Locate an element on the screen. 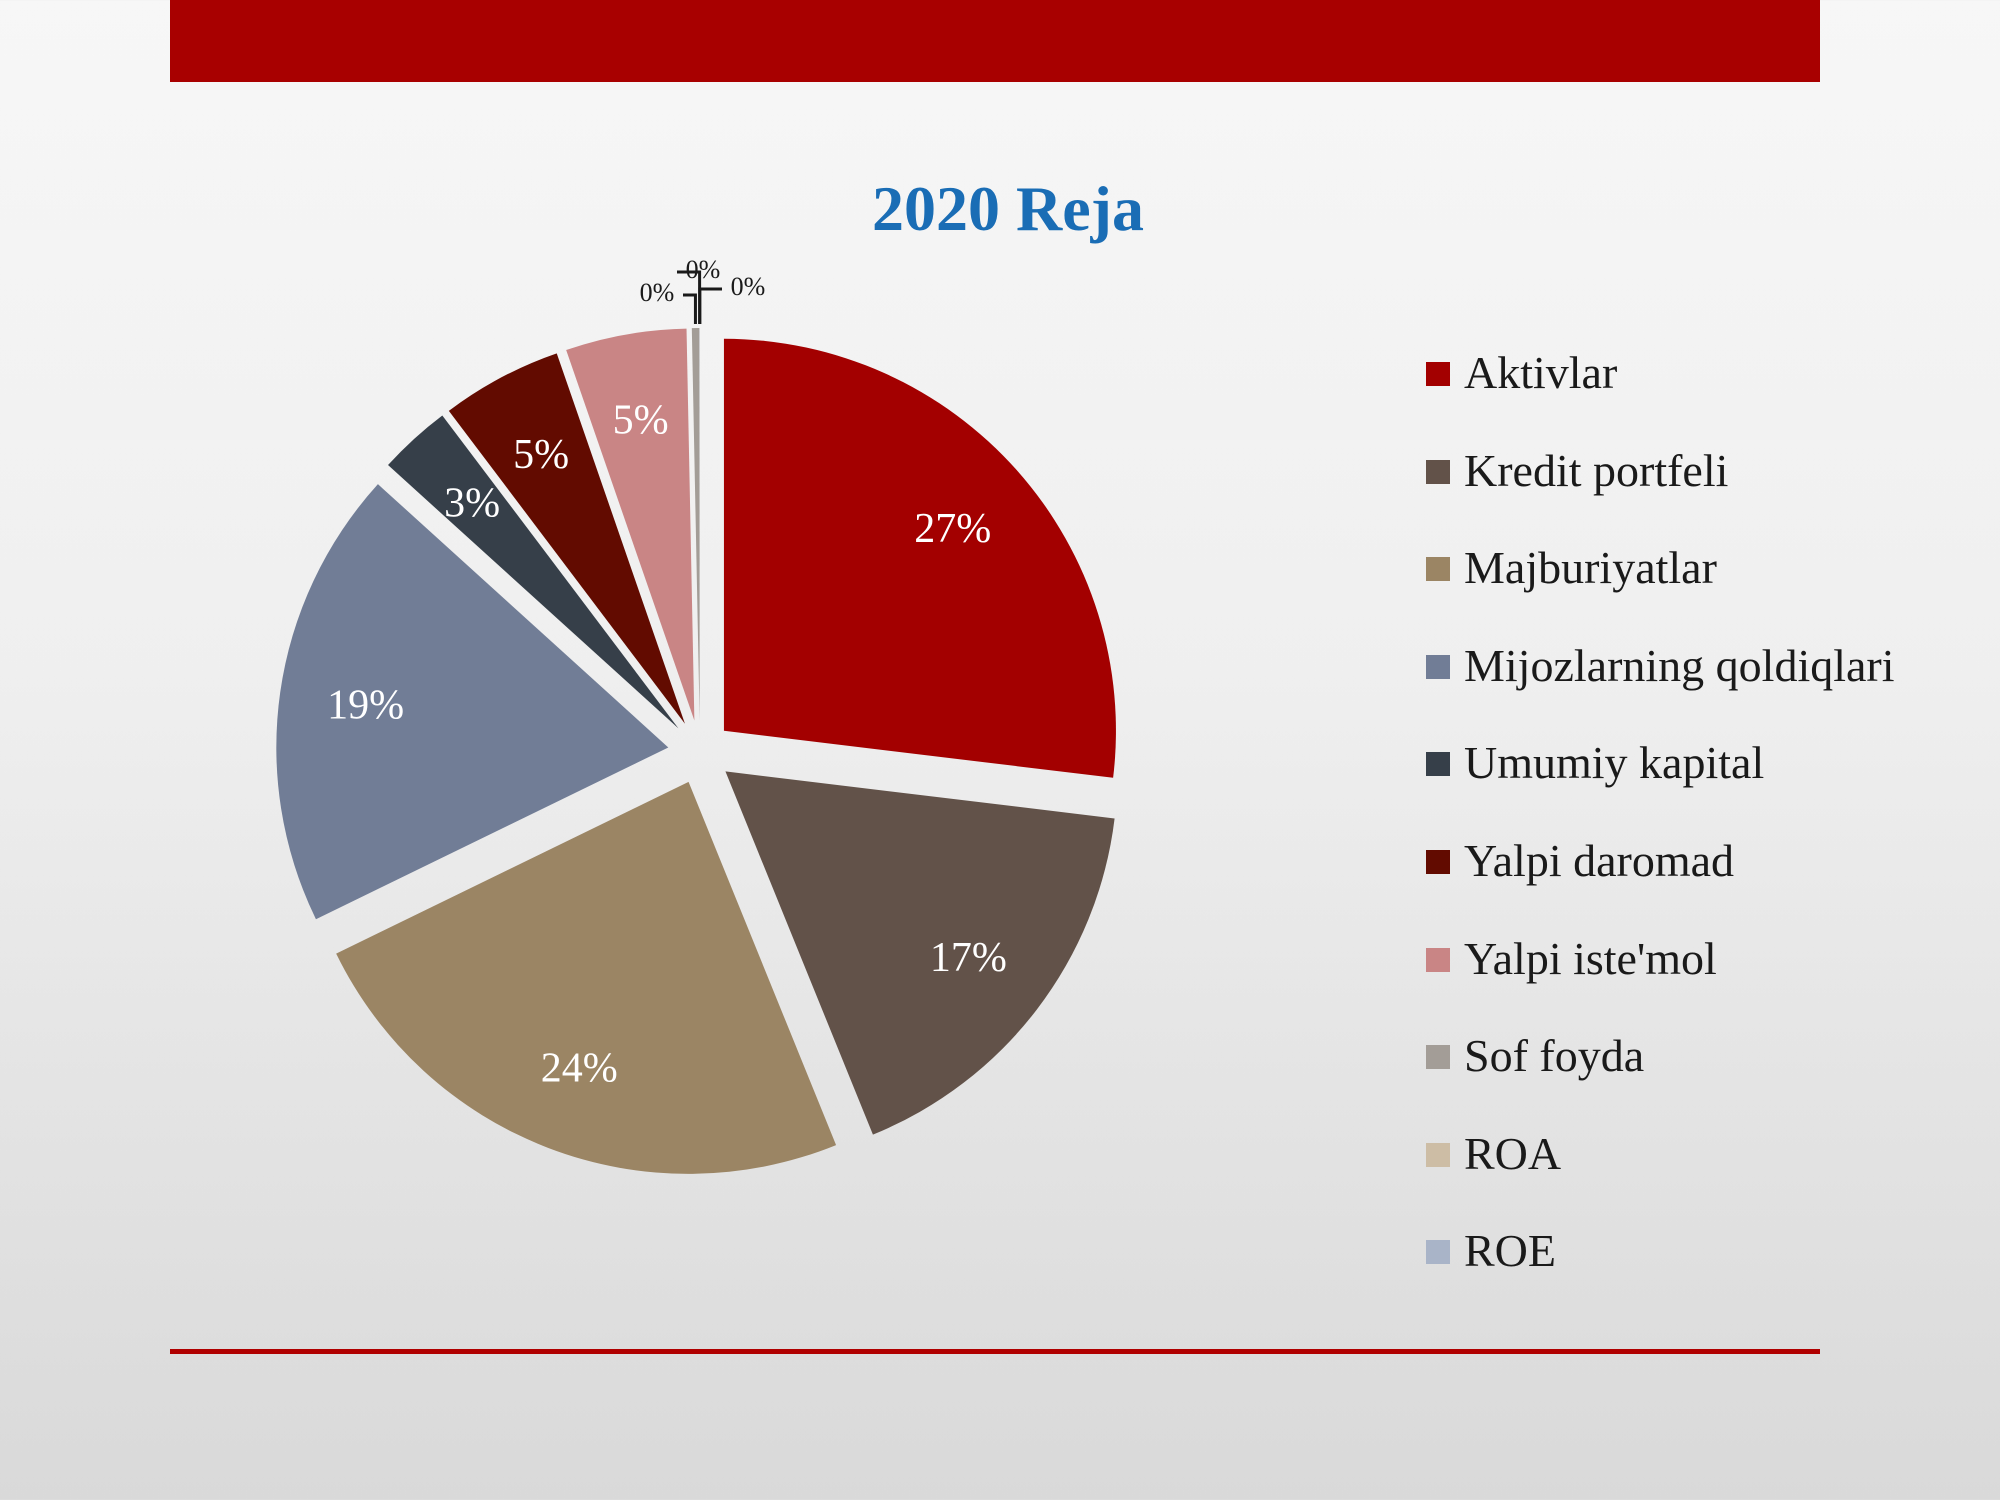  leader-line-roe is located at coordinates (710, 306).